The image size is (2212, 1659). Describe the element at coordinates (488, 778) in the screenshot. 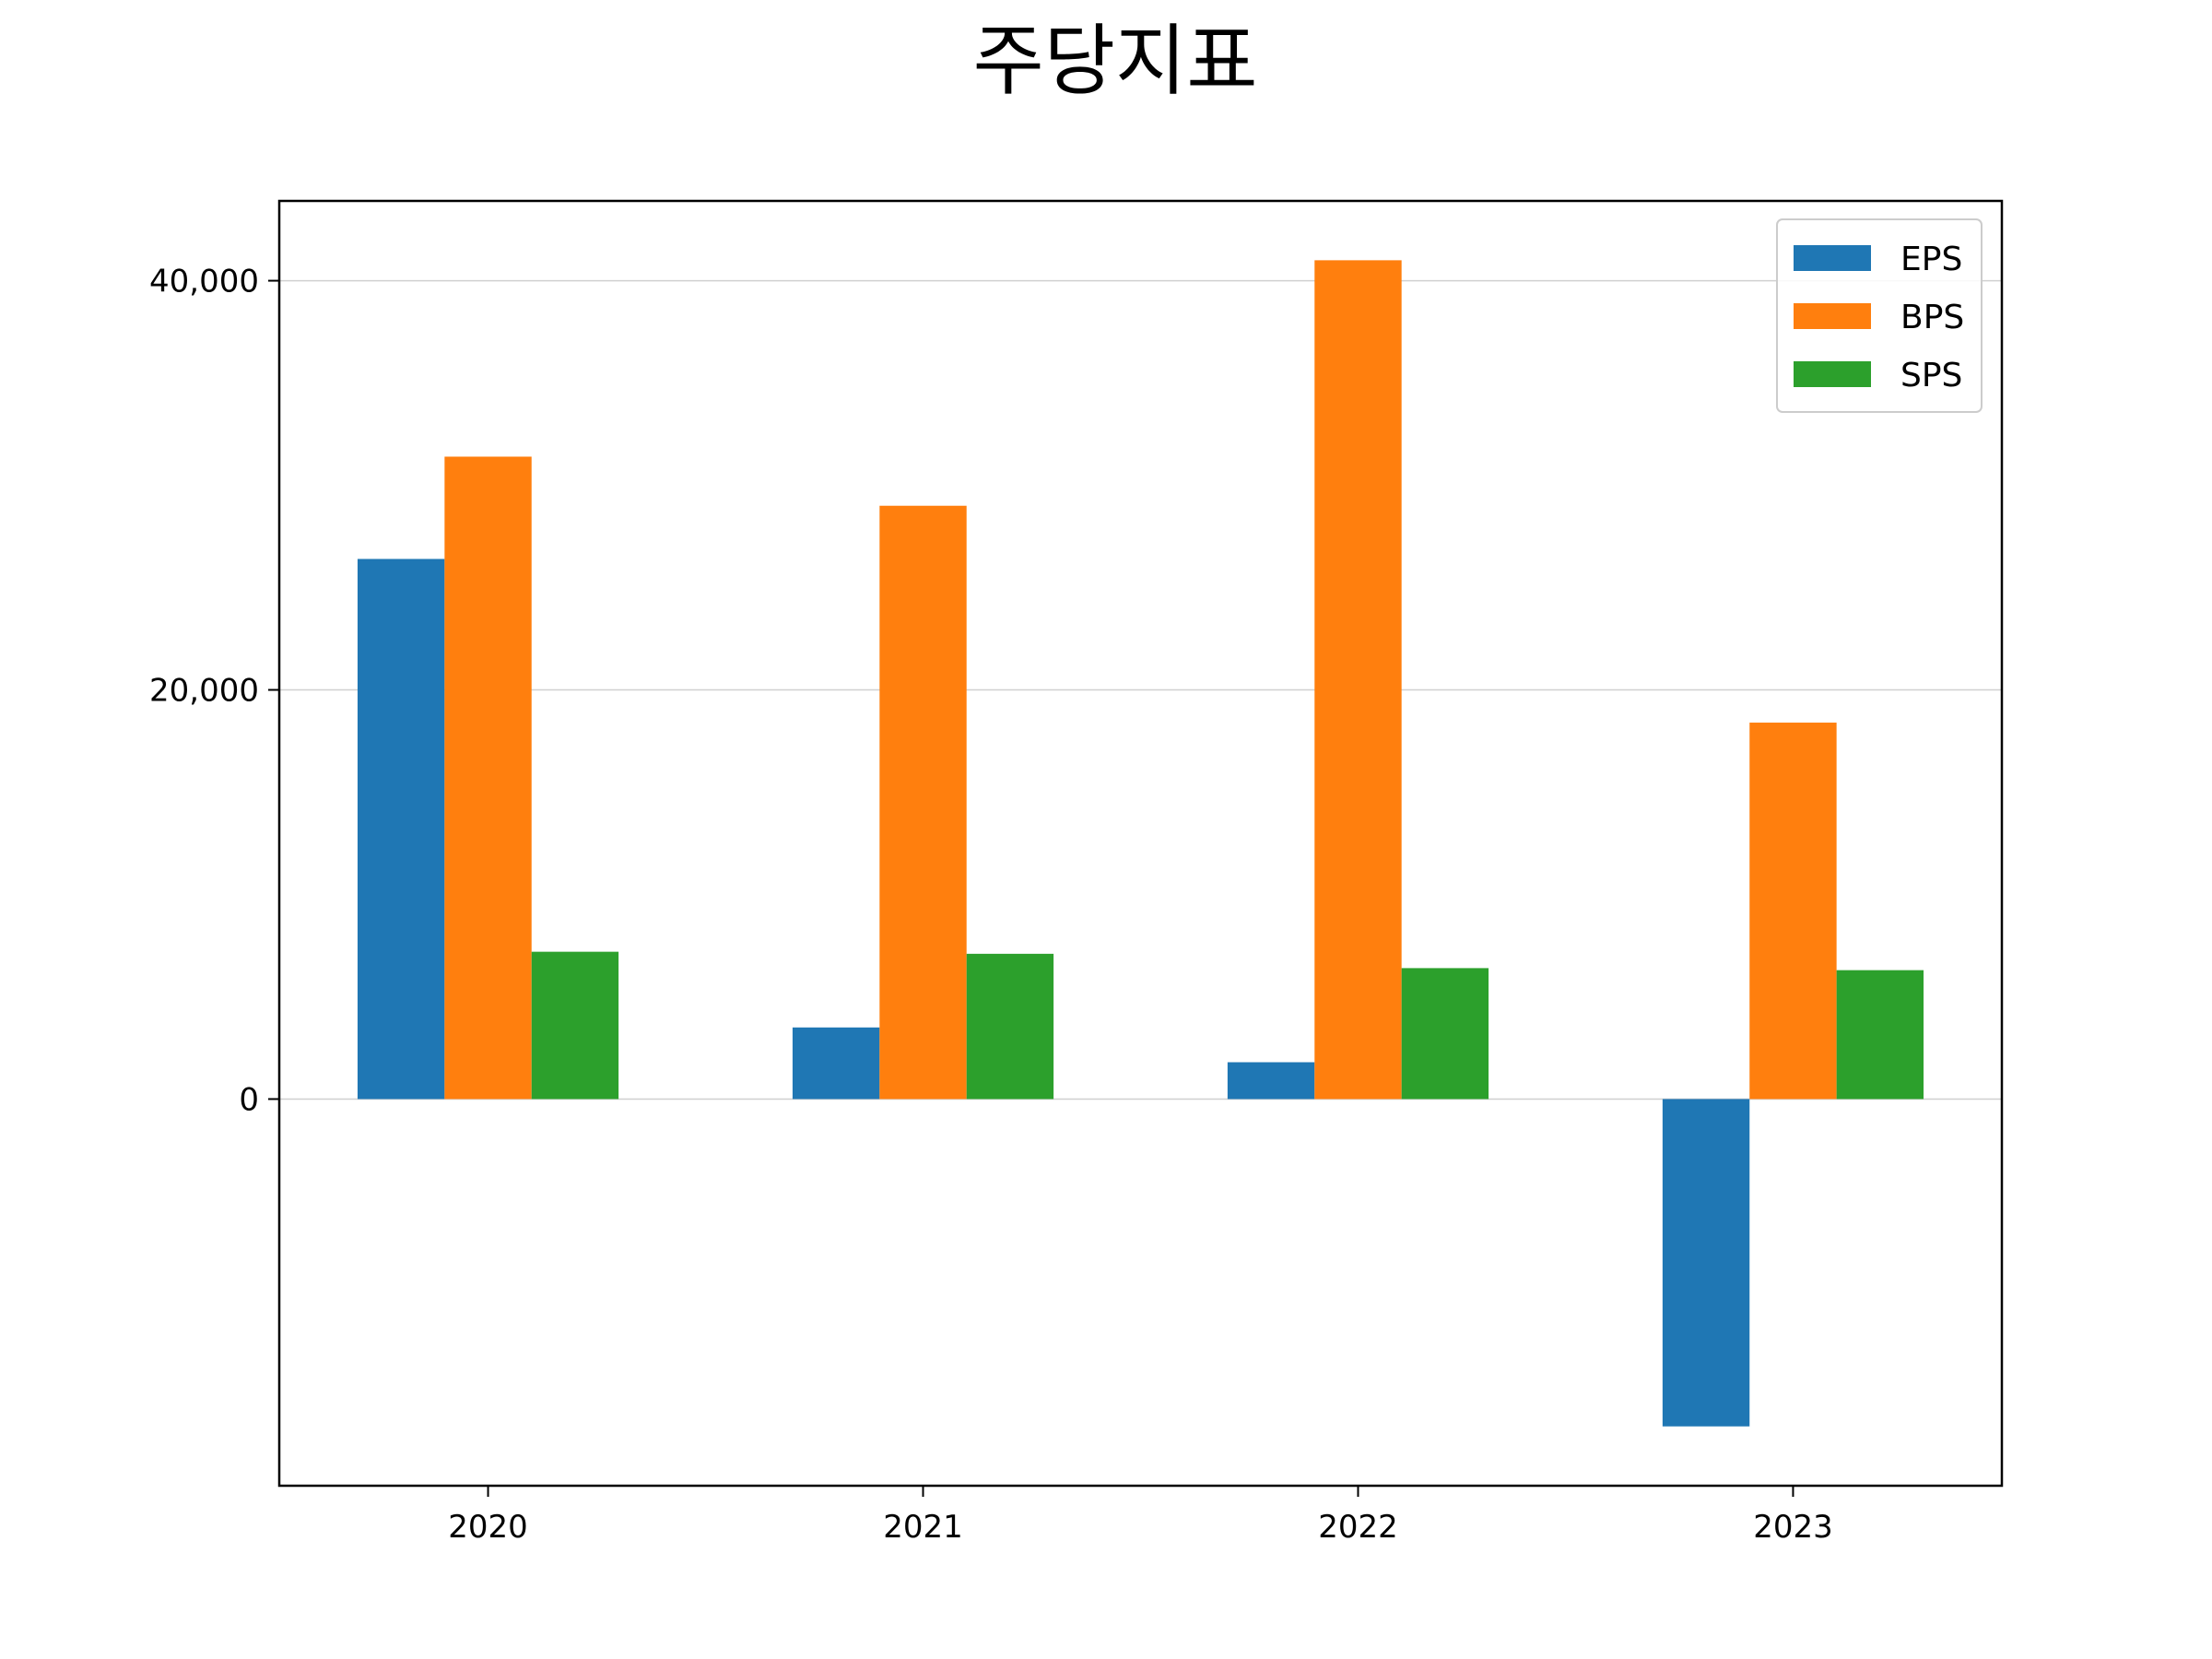

I see `bar-bps-2020` at that location.